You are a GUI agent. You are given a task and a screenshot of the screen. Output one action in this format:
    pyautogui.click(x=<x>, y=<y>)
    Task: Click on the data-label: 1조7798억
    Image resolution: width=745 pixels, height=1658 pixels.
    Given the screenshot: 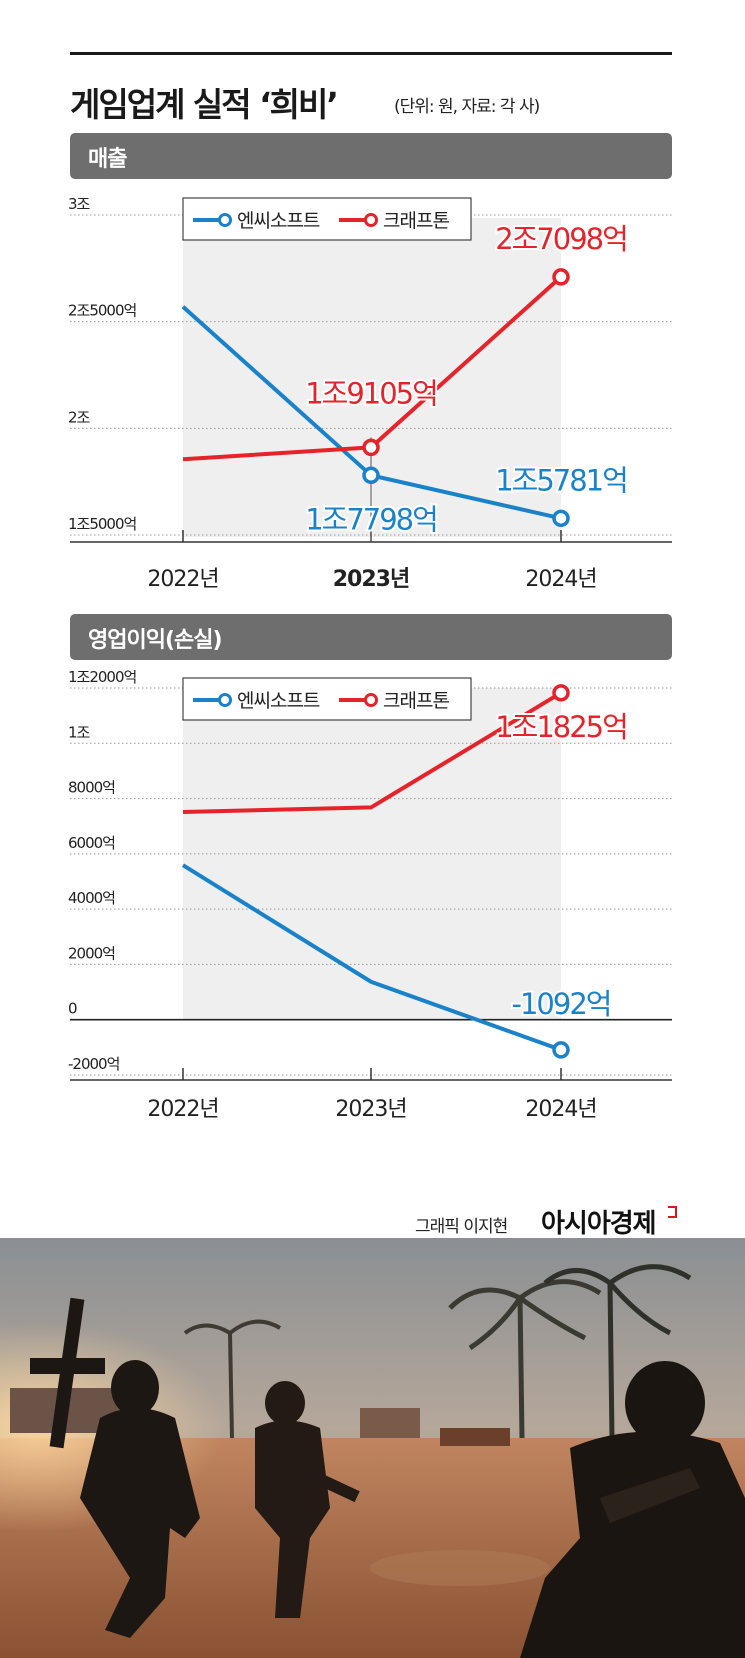 What is the action you would take?
    pyautogui.click(x=371, y=519)
    